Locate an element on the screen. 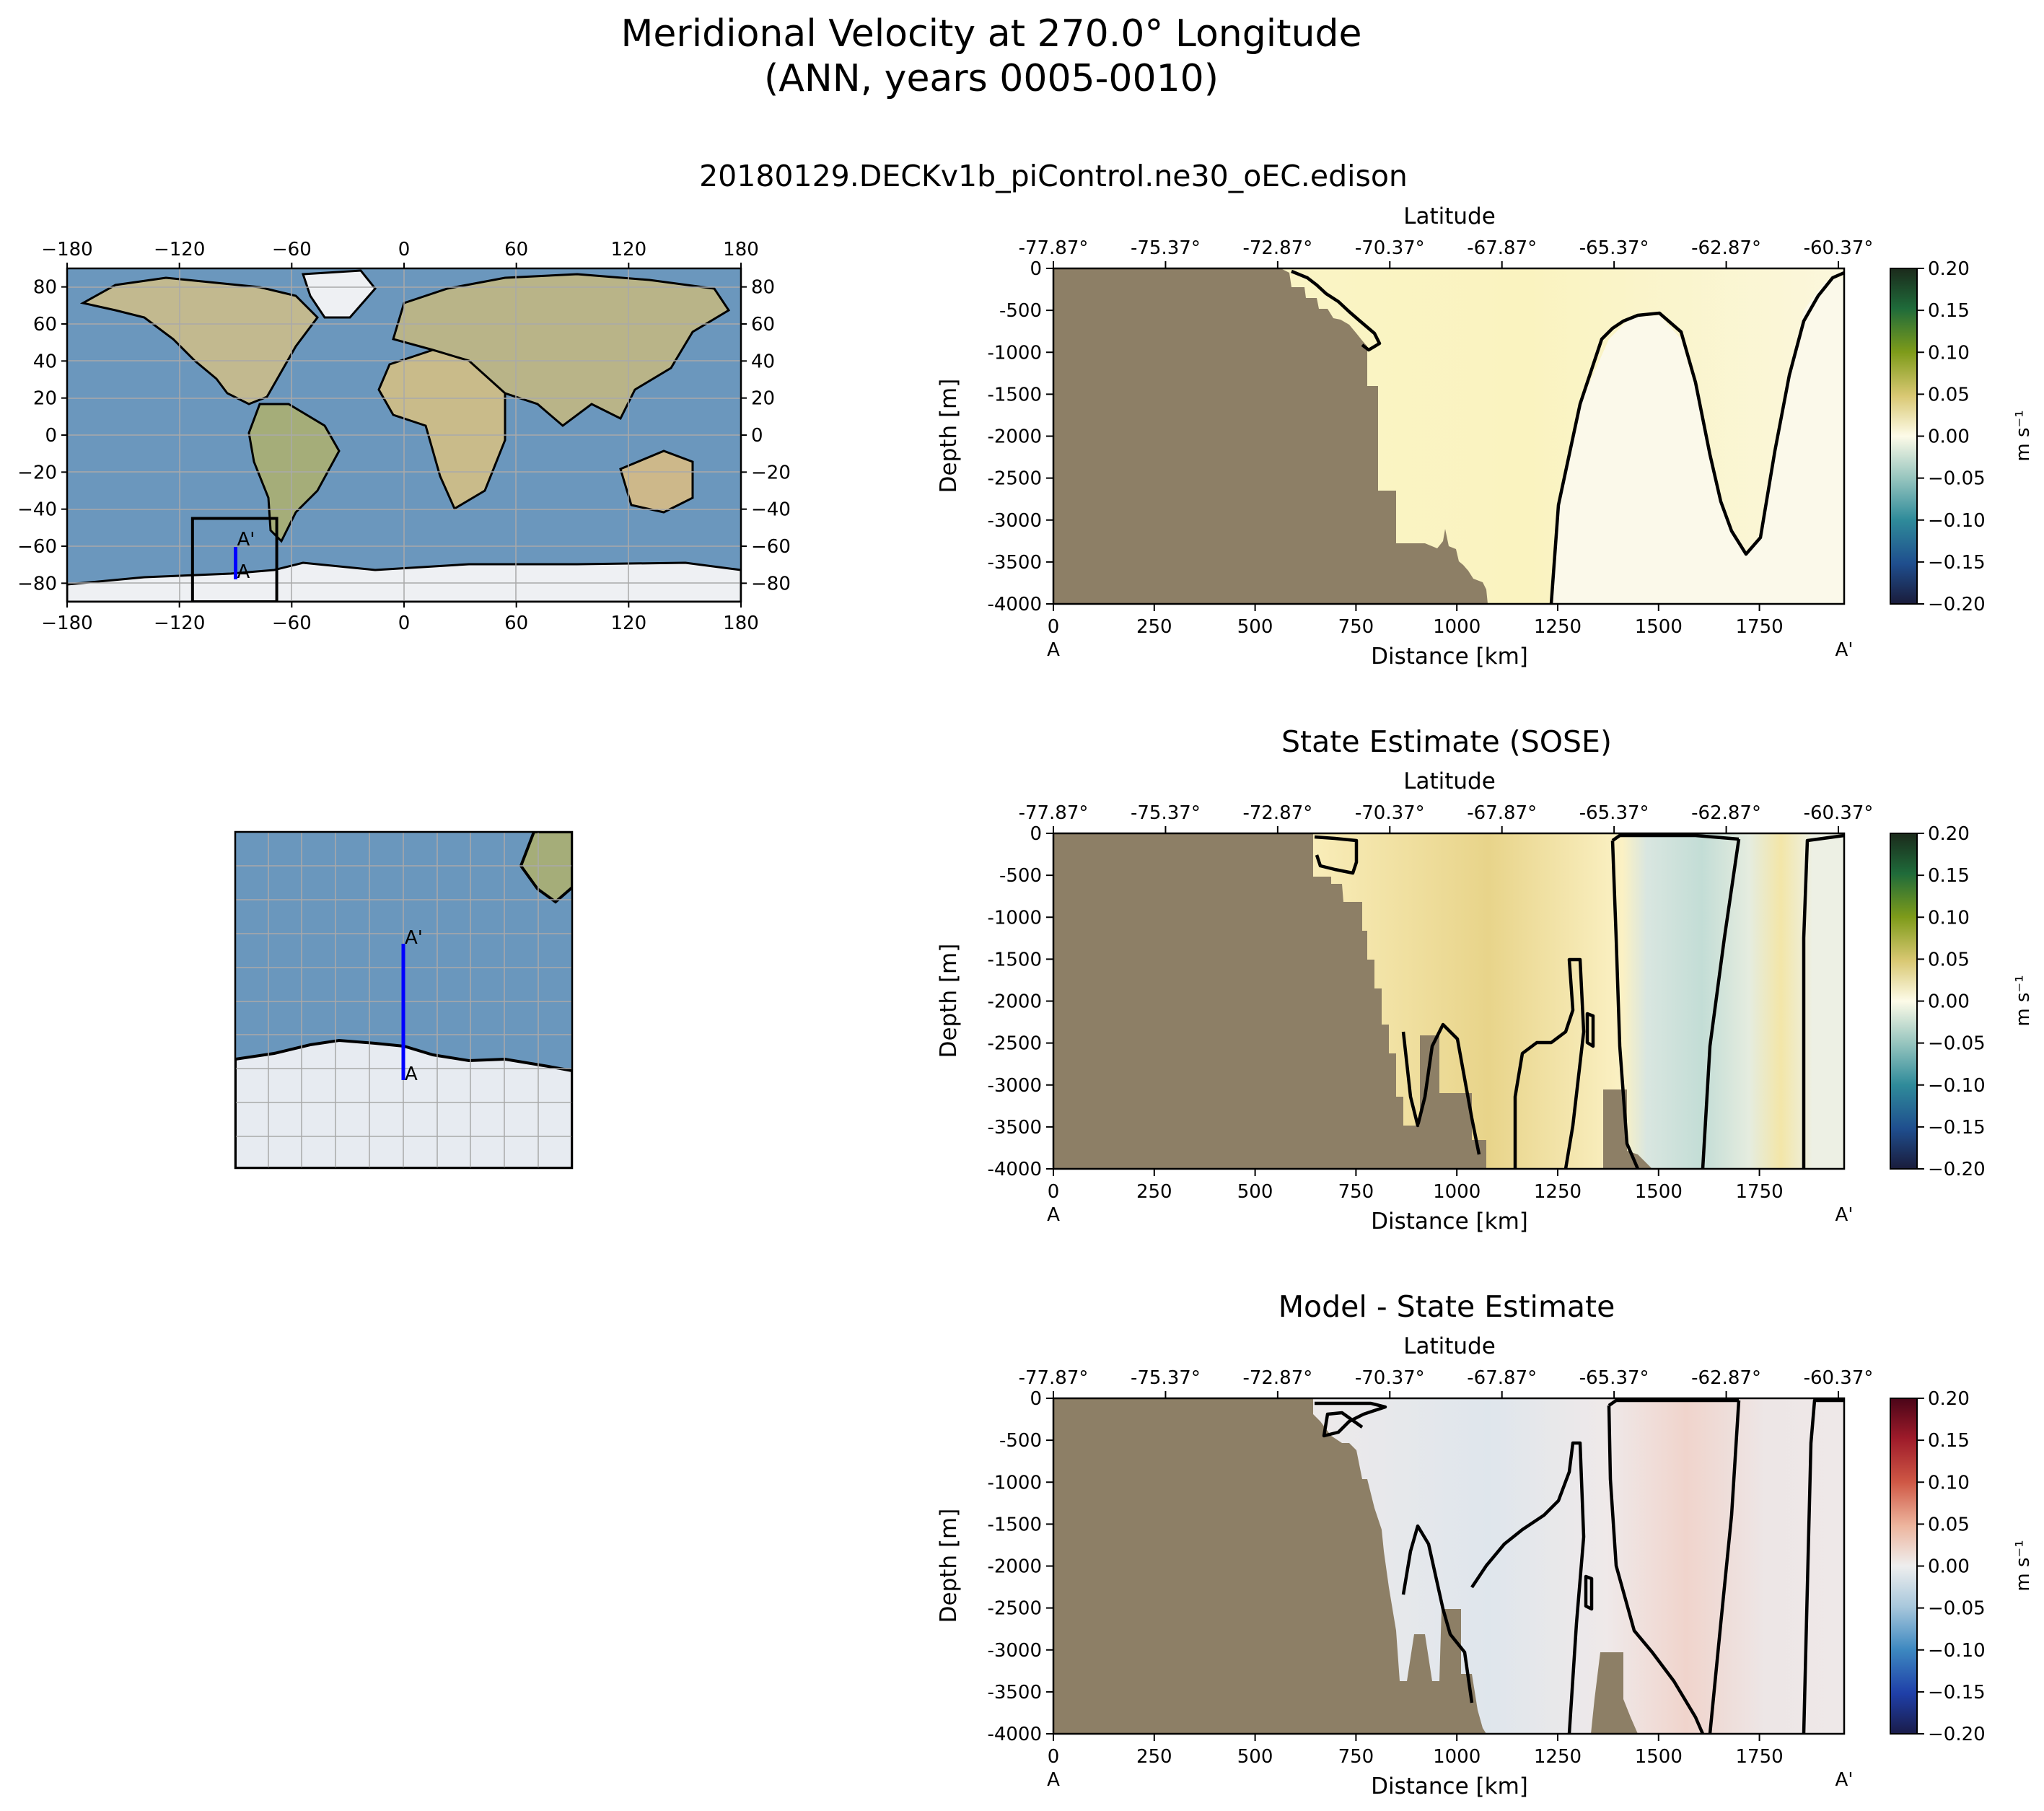  y-tick-label: -3500 is located at coordinates (1014, 1128).